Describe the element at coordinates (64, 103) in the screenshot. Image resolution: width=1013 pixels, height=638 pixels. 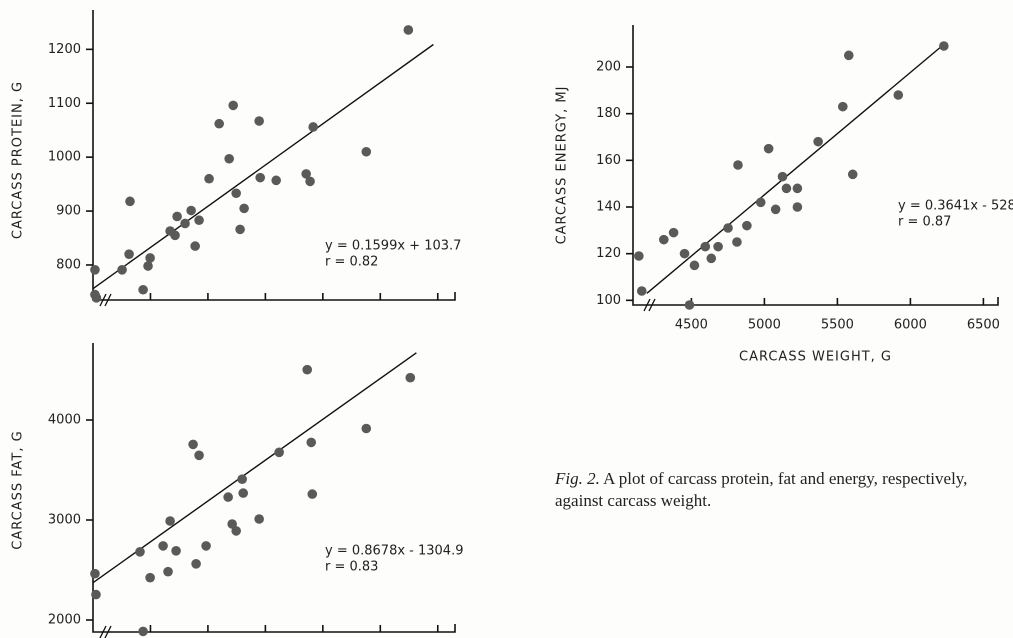
I see `y-tick-label: 1100` at that location.